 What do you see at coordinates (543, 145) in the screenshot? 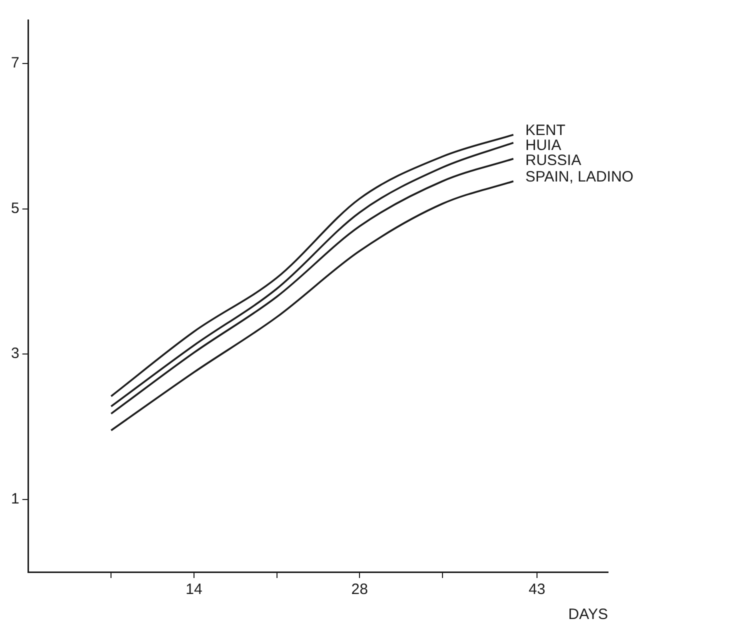
I see `series-label: HUIA` at bounding box center [543, 145].